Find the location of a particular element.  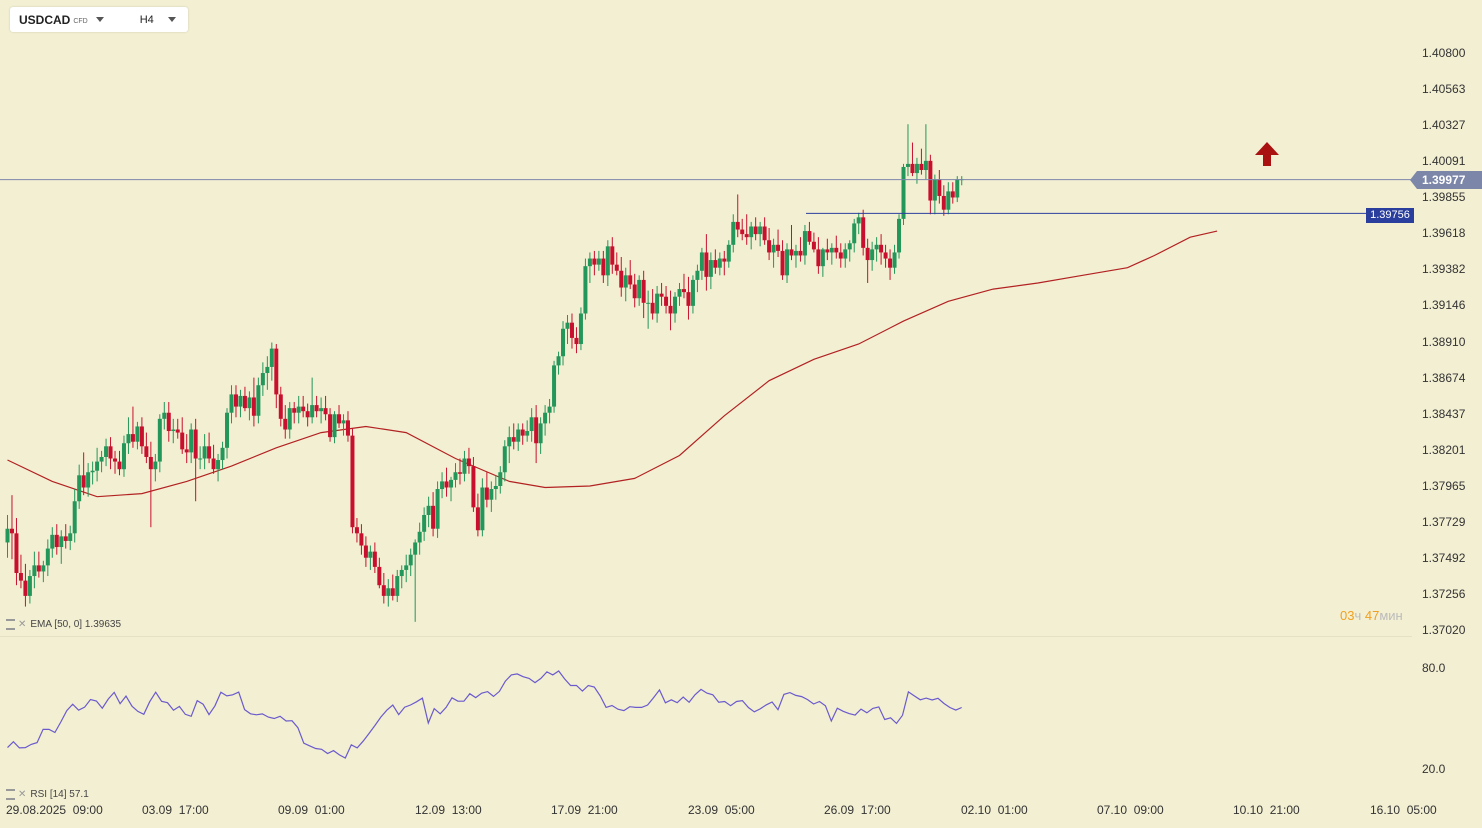

time-tick-label: 07.10 09:00 is located at coordinates (1130, 810).